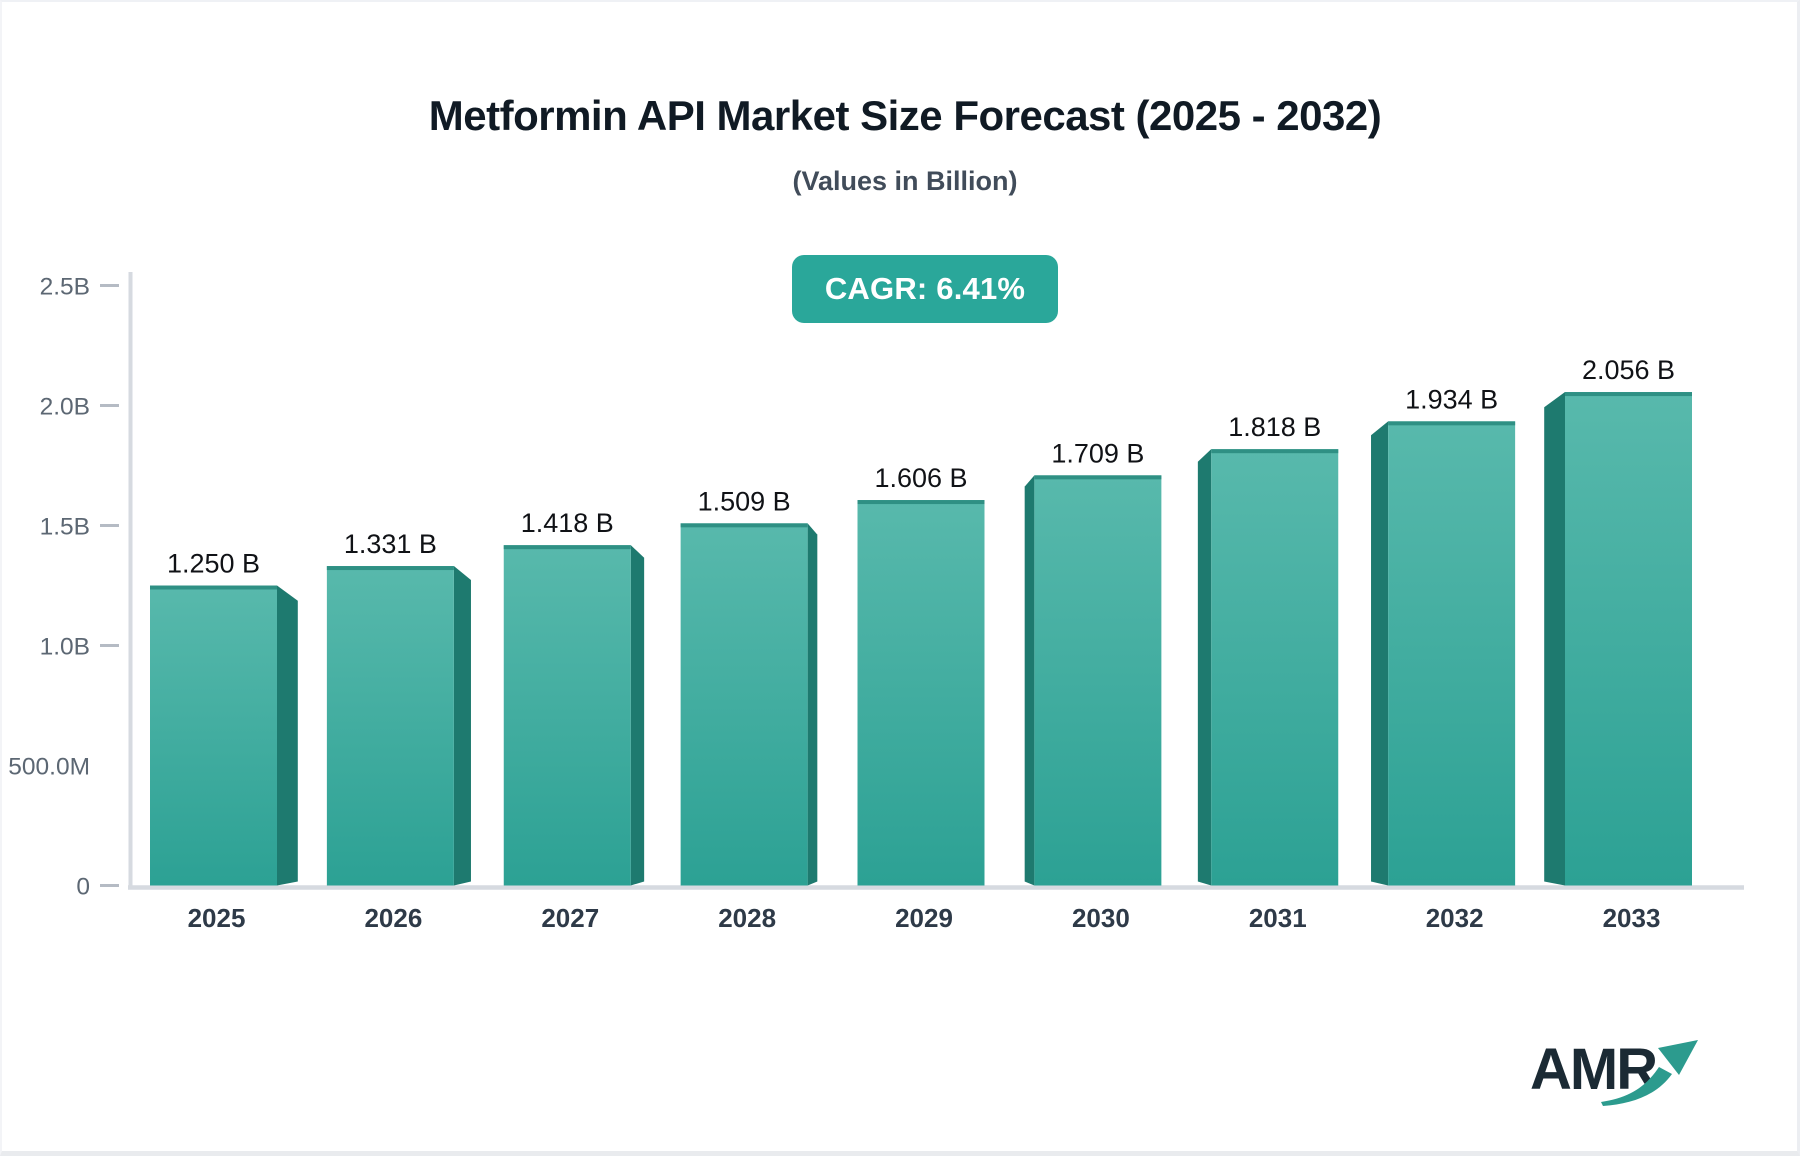 The image size is (1800, 1156). Describe the element at coordinates (1455, 918) in the screenshot. I see `x-axis-label: 2032` at that location.